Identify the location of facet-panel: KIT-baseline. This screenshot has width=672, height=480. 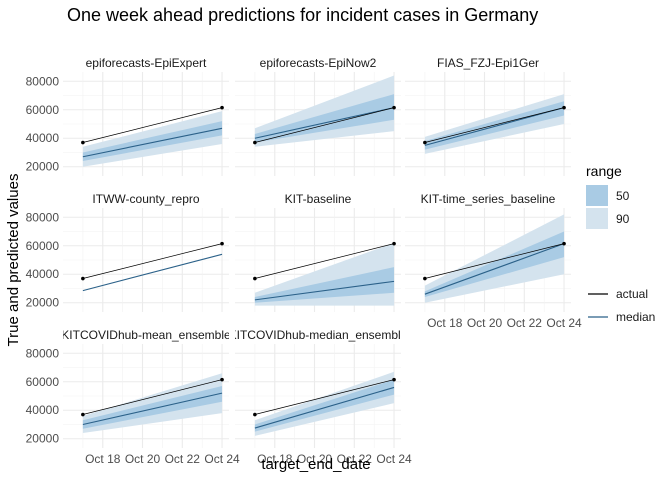
(318, 252).